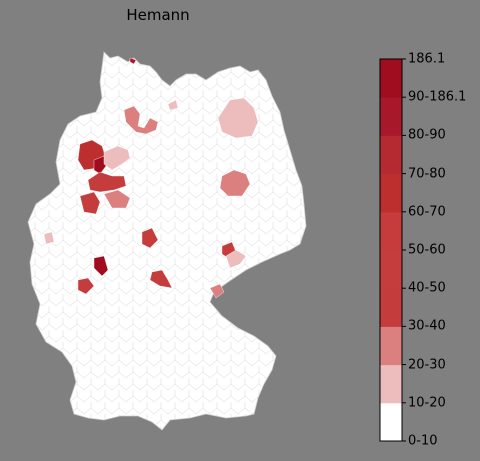 The height and width of the screenshot is (461, 480). What do you see at coordinates (150, 238) in the screenshot?
I see `region-fulda` at bounding box center [150, 238].